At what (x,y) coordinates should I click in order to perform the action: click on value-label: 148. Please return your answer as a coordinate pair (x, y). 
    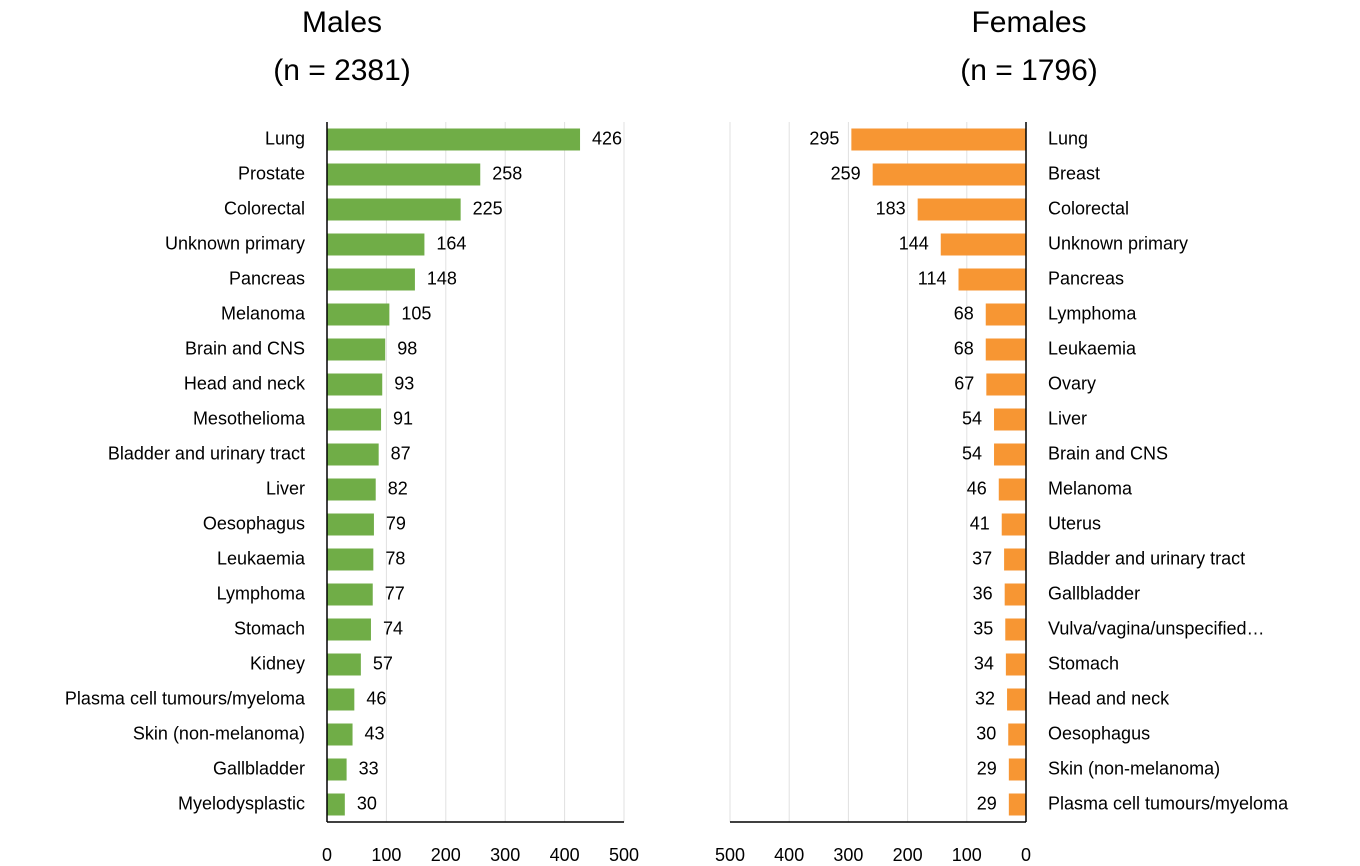
    Looking at the image, I should click on (442, 278).